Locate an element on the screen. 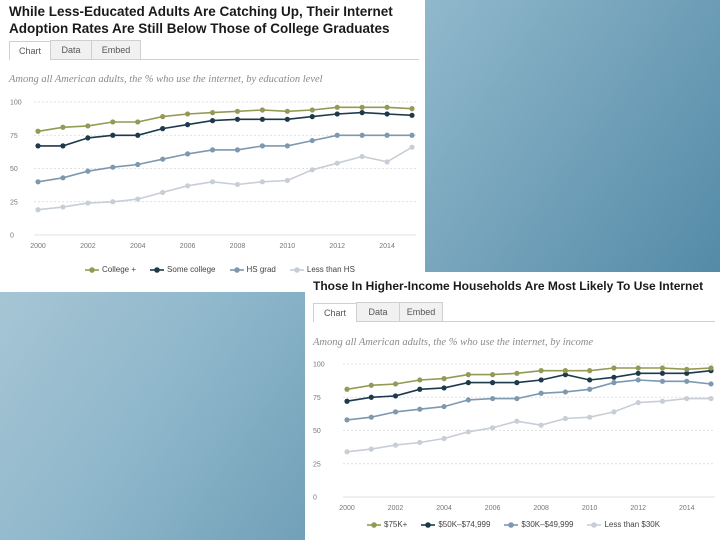  legend-item: College + is located at coordinates (110, 269).